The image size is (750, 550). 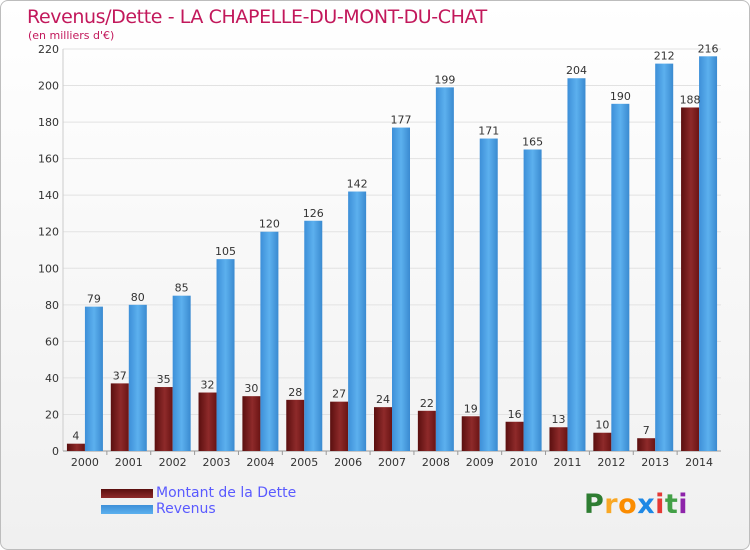 I want to click on data-label-dette: 7, so click(x=646, y=430).